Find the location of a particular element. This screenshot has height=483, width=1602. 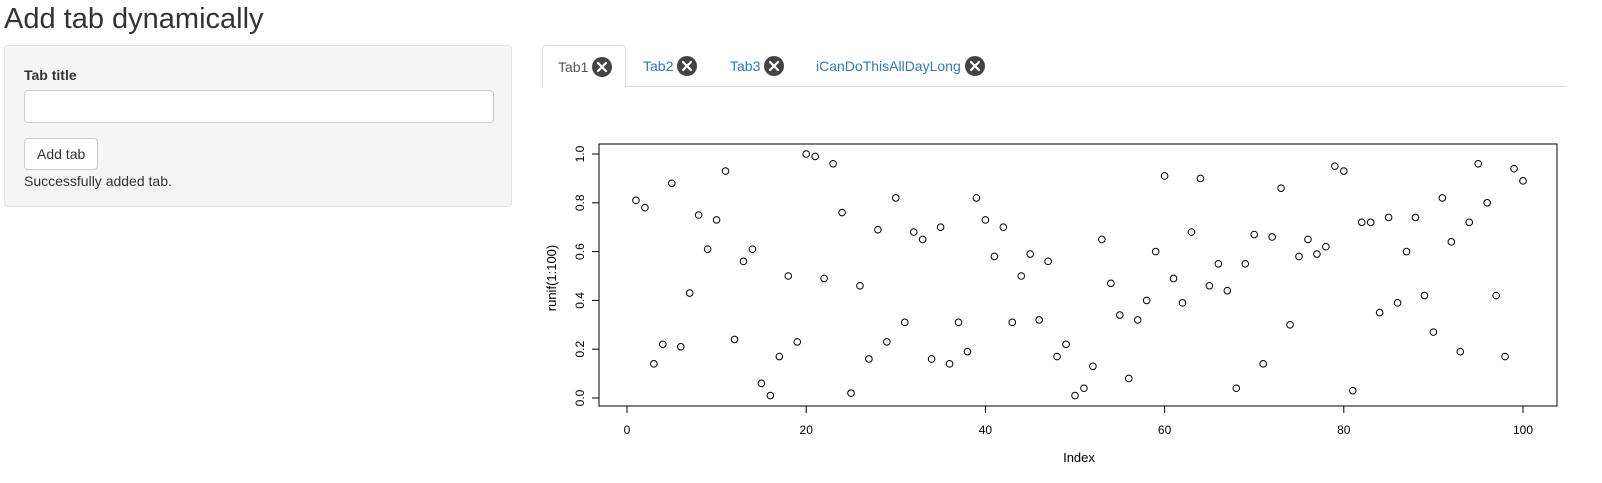

y-tick-label: 1.0 is located at coordinates (580, 153).